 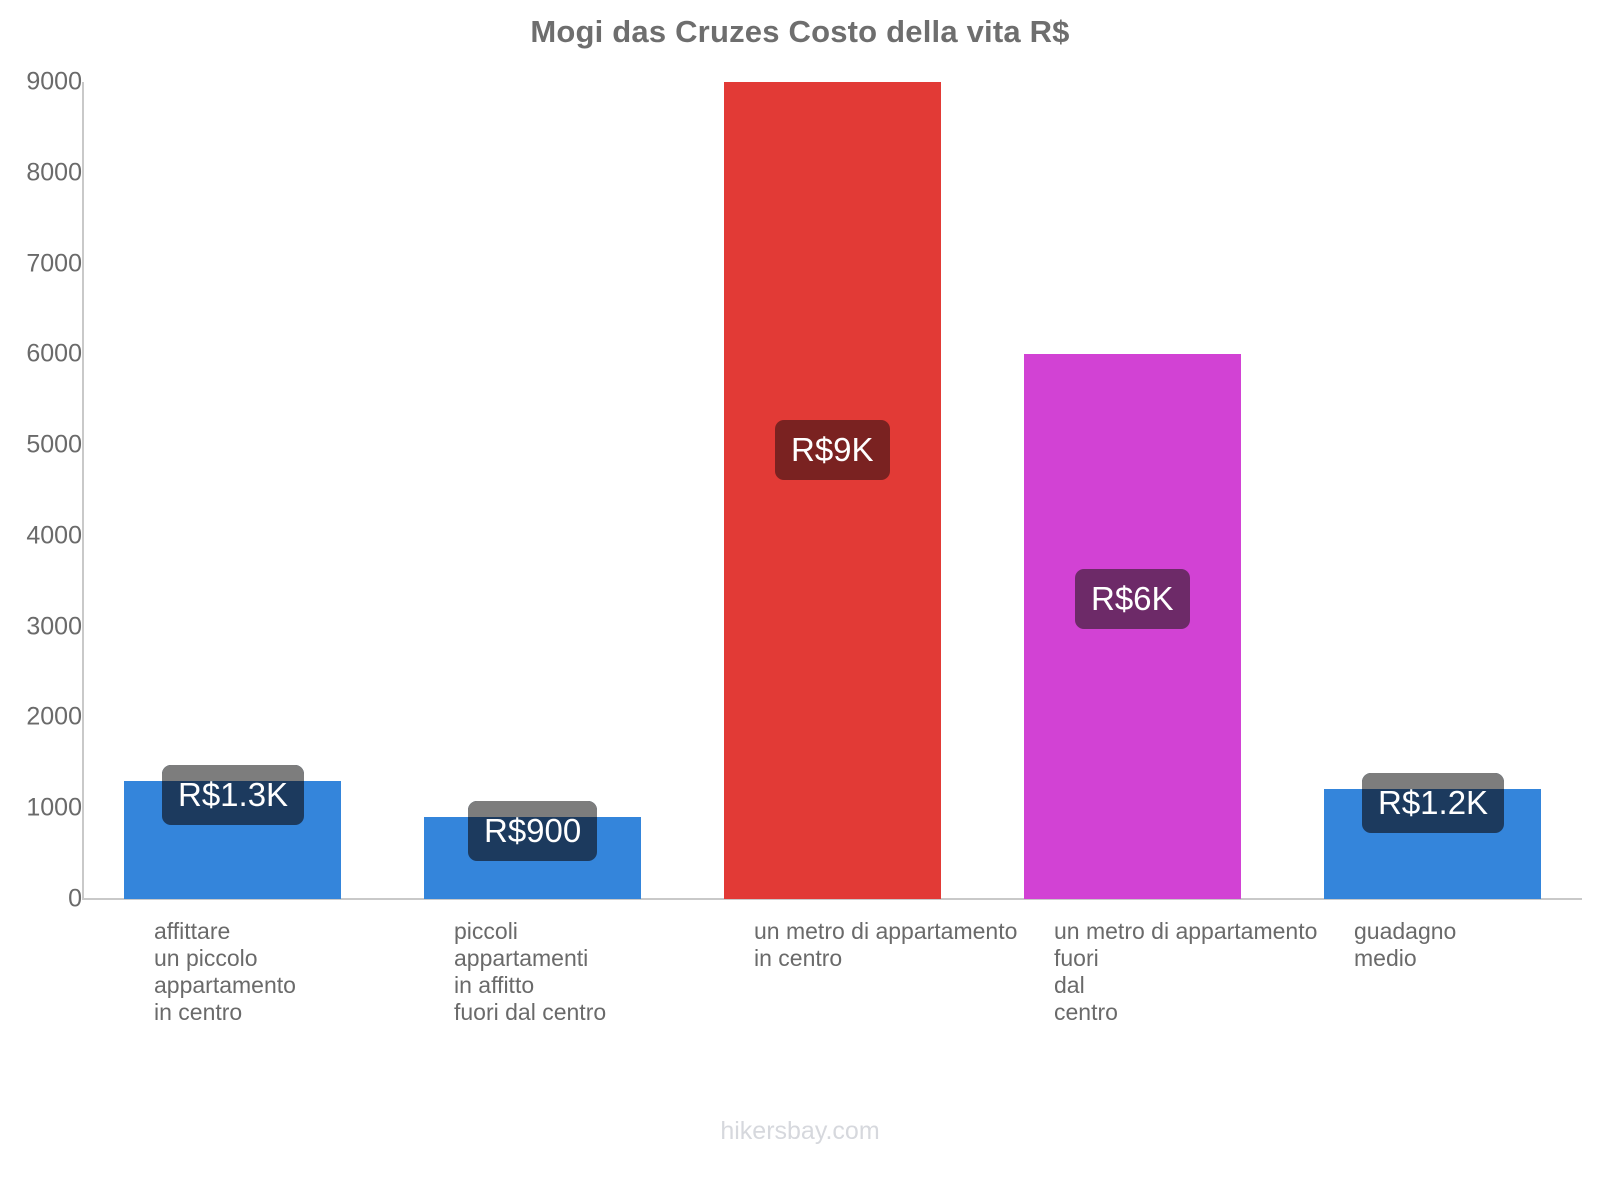 I want to click on bar-value-label: R$6K, so click(x=1132, y=598).